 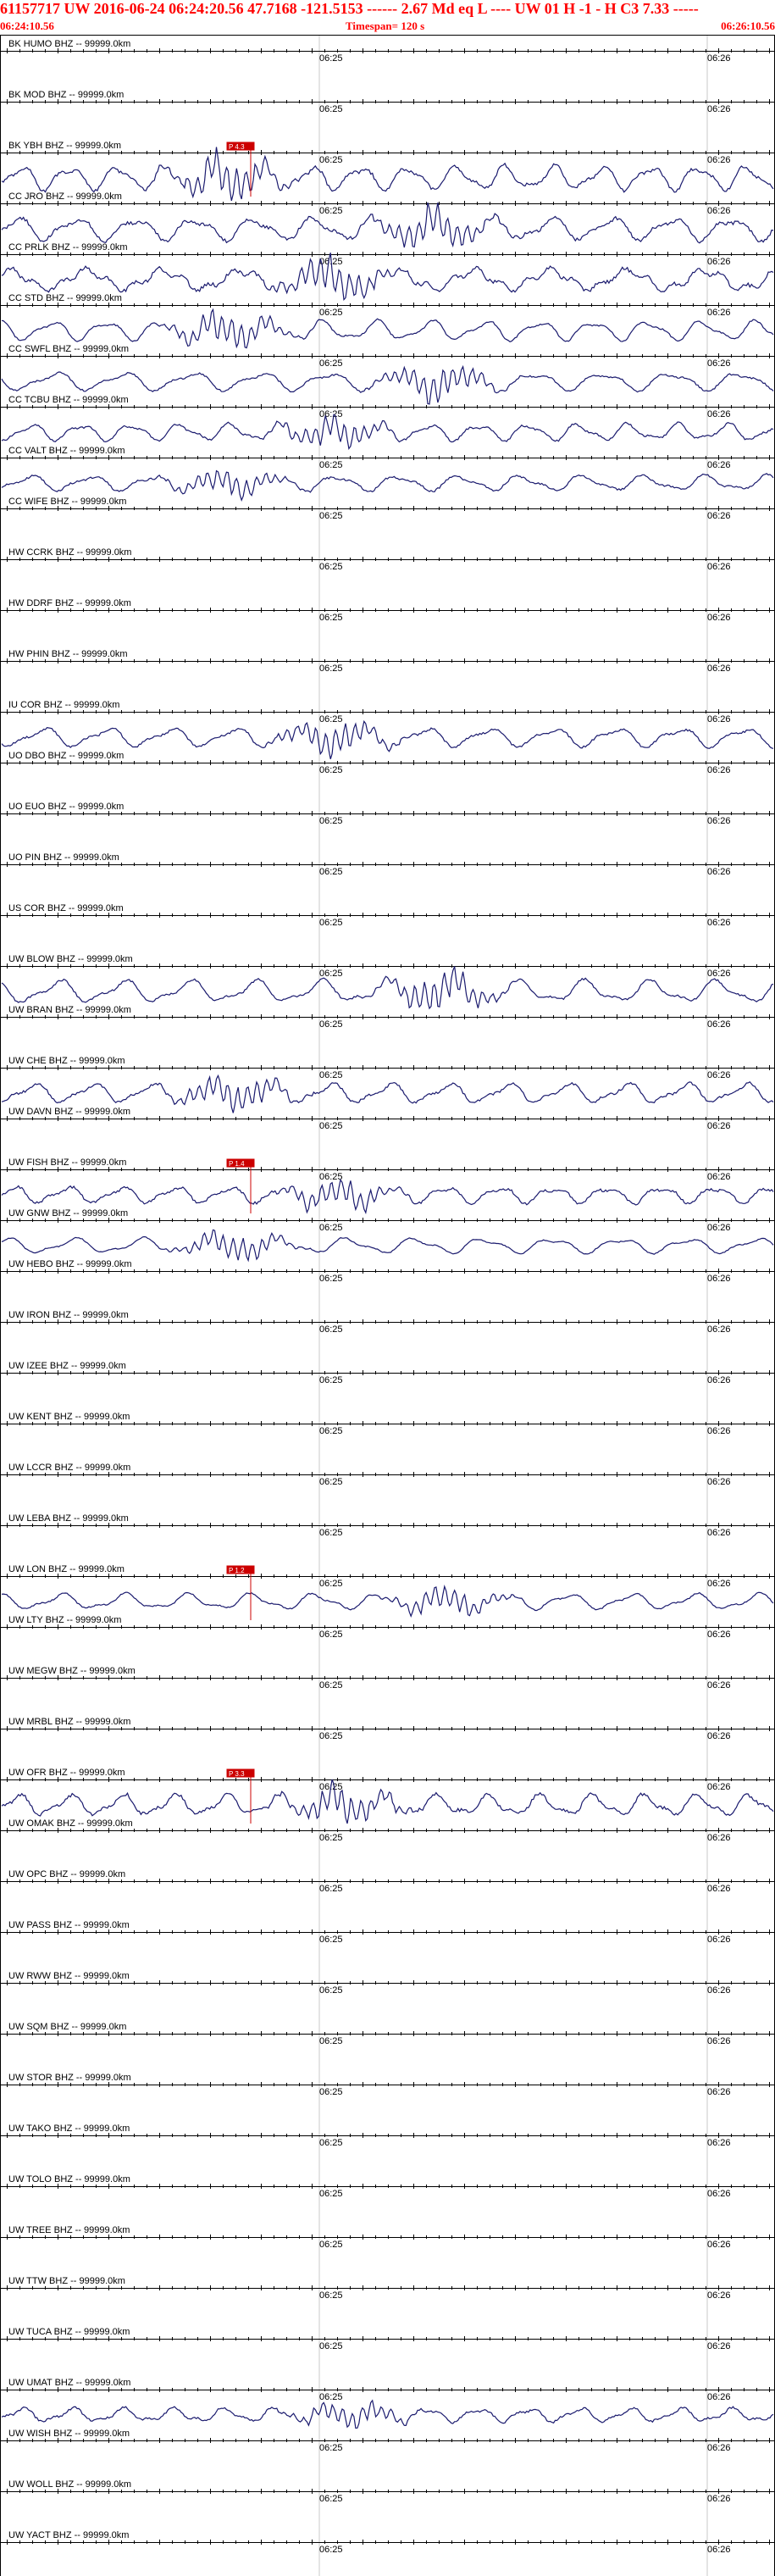 What do you see at coordinates (387, 1525) in the screenshot?
I see `trace-row: 06:25 06:26 UW LEBA BHZ -- 99999.0km` at bounding box center [387, 1525].